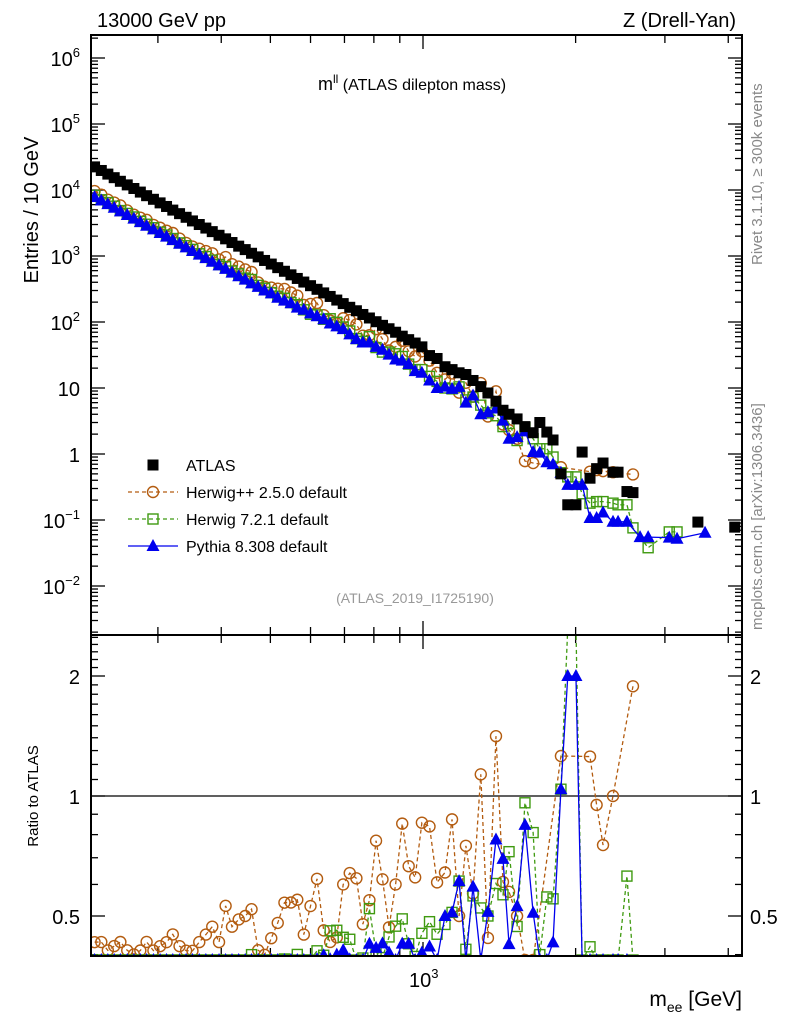 The height and width of the screenshot is (1024, 786). I want to click on legend-marker-atlas, so click(153, 465).